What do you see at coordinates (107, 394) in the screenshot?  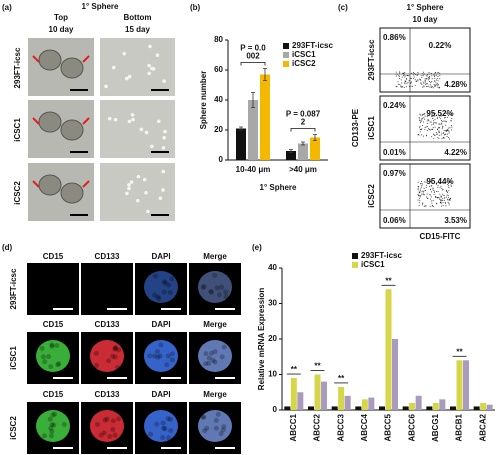 I see `channel-label: CD133` at bounding box center [107, 394].